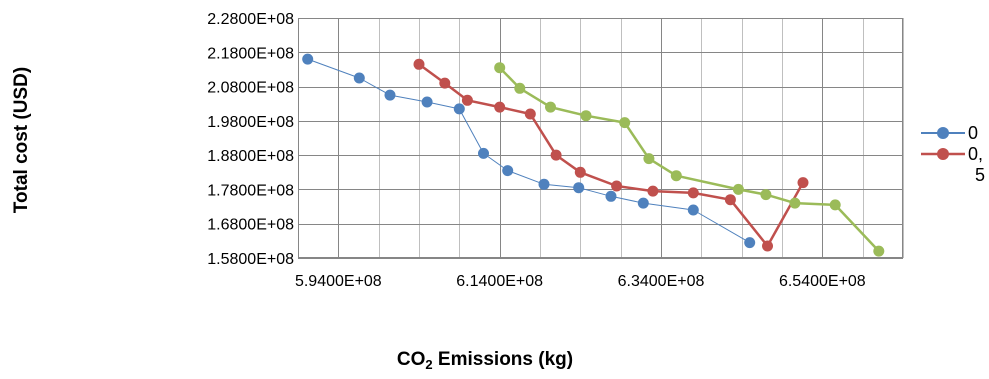 The width and height of the screenshot is (989, 379). Describe the element at coordinates (250, 259) in the screenshot. I see `y-tick-label: 1.5800E+08` at that location.